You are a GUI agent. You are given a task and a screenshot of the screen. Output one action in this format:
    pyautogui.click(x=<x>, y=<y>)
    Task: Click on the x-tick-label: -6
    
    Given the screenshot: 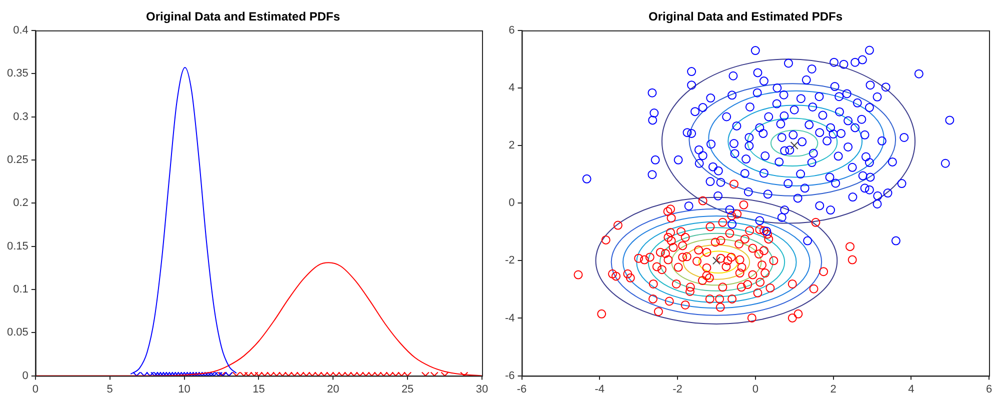 What is the action you would take?
    pyautogui.click(x=521, y=389)
    